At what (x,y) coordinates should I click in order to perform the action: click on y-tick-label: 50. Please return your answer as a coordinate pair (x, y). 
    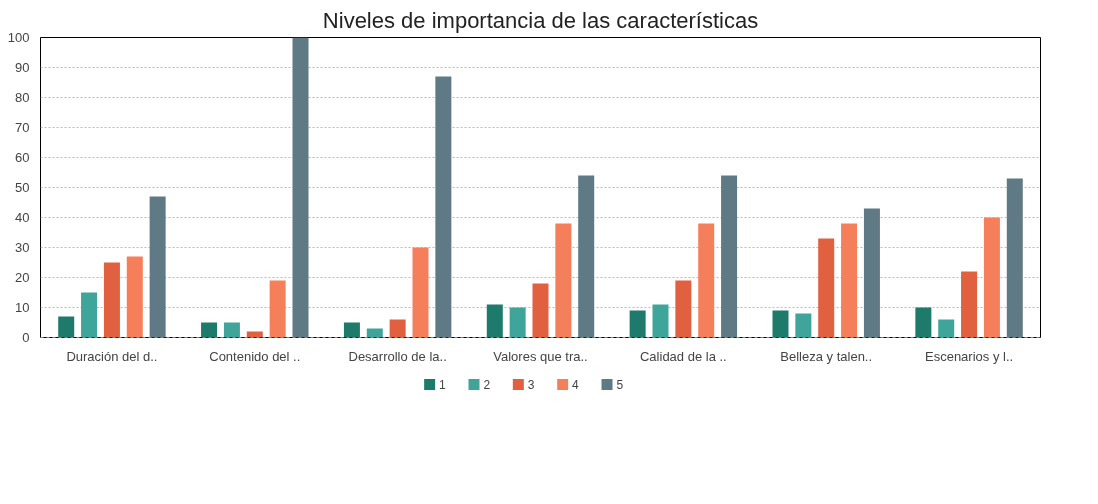
    Looking at the image, I should click on (22, 187).